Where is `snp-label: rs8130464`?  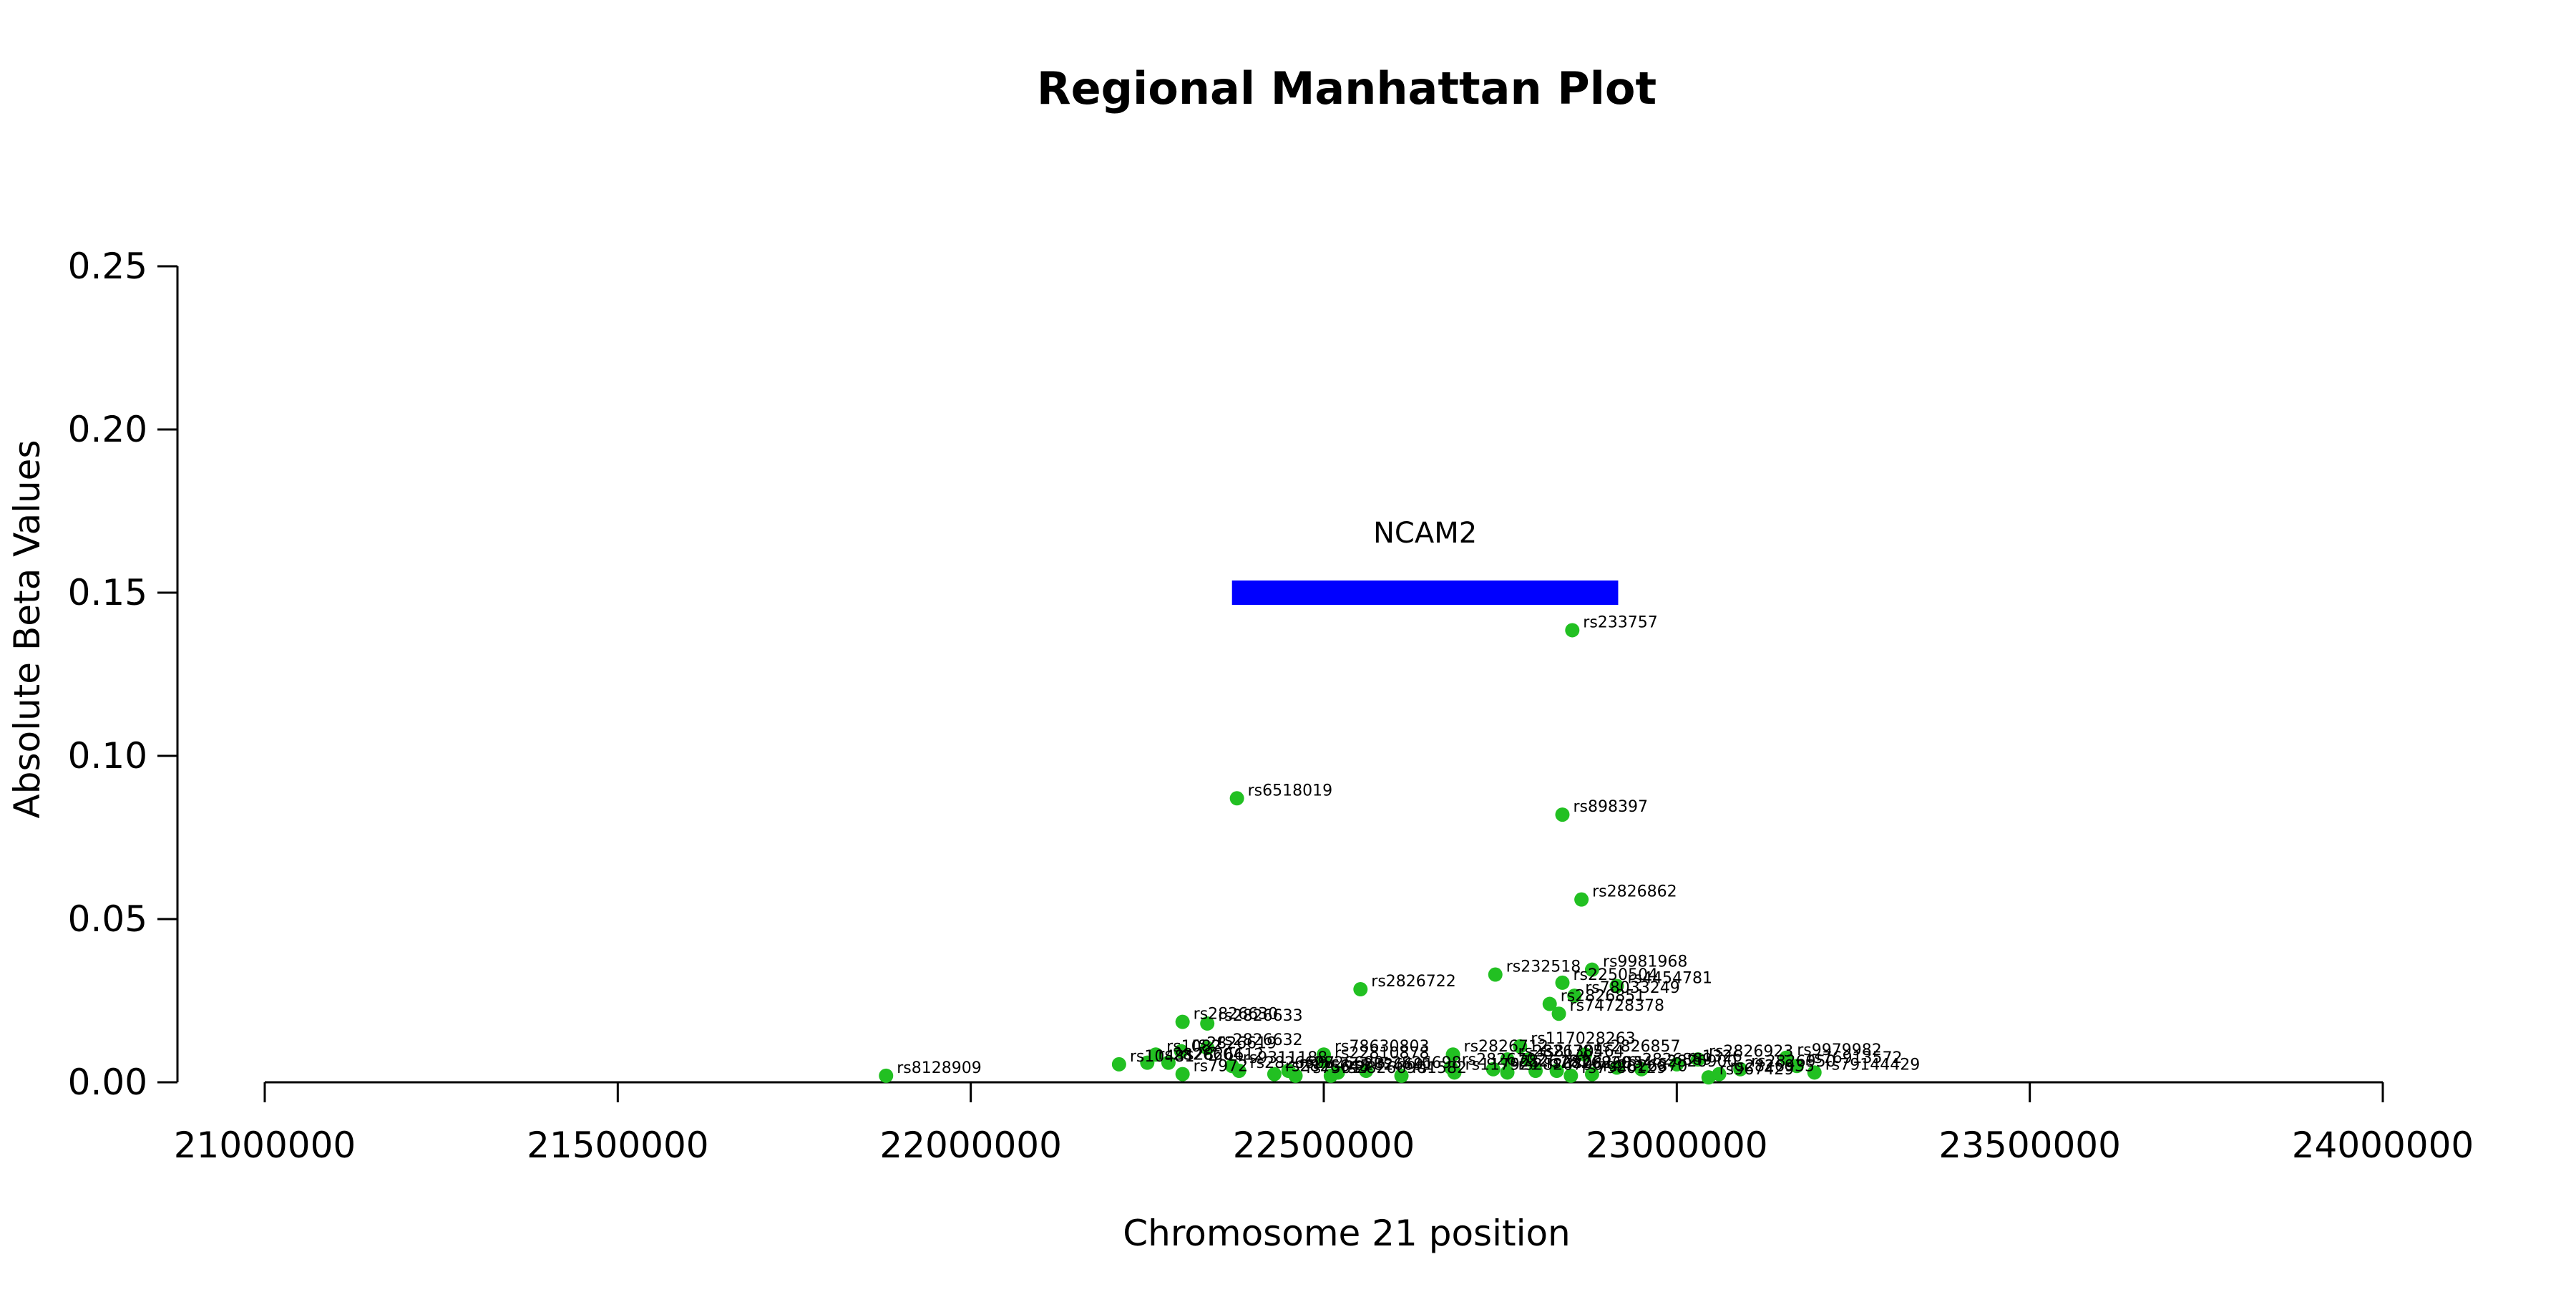 snp-label: rs8130464 is located at coordinates (1581, 1052).